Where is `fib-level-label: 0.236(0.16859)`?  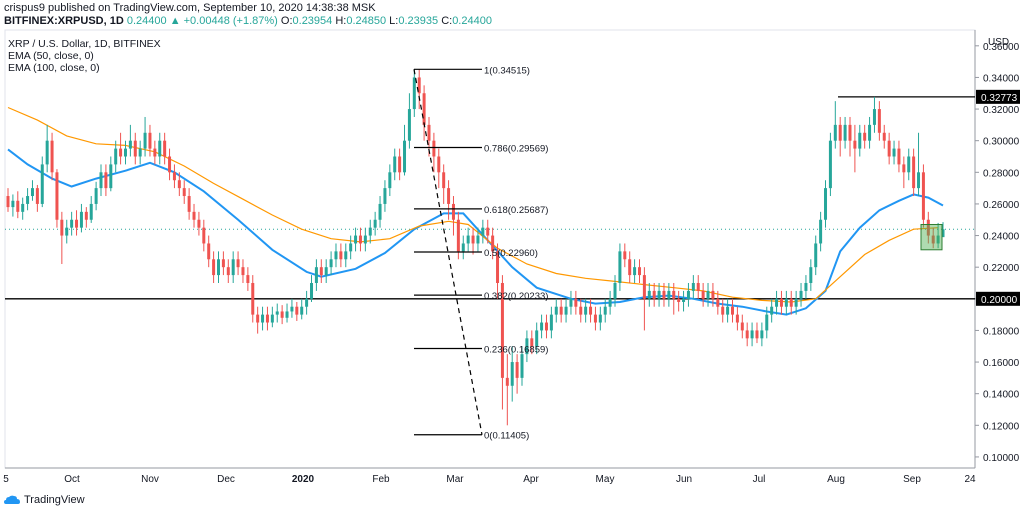 fib-level-label: 0.236(0.16859) is located at coordinates (516, 349).